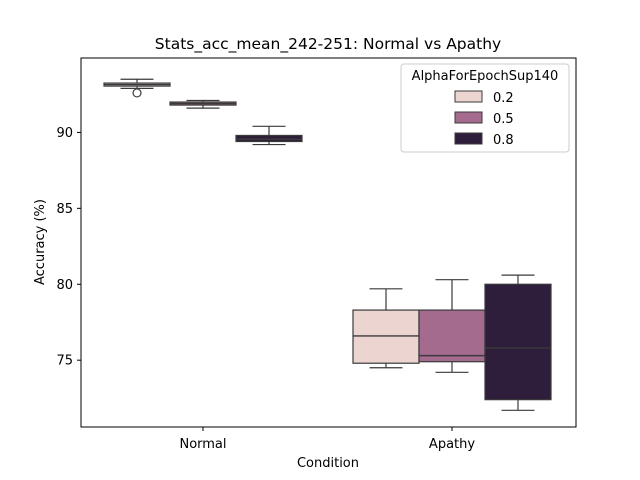  Describe the element at coordinates (503, 119) in the screenshot. I see `legend-label: 0.5` at that location.